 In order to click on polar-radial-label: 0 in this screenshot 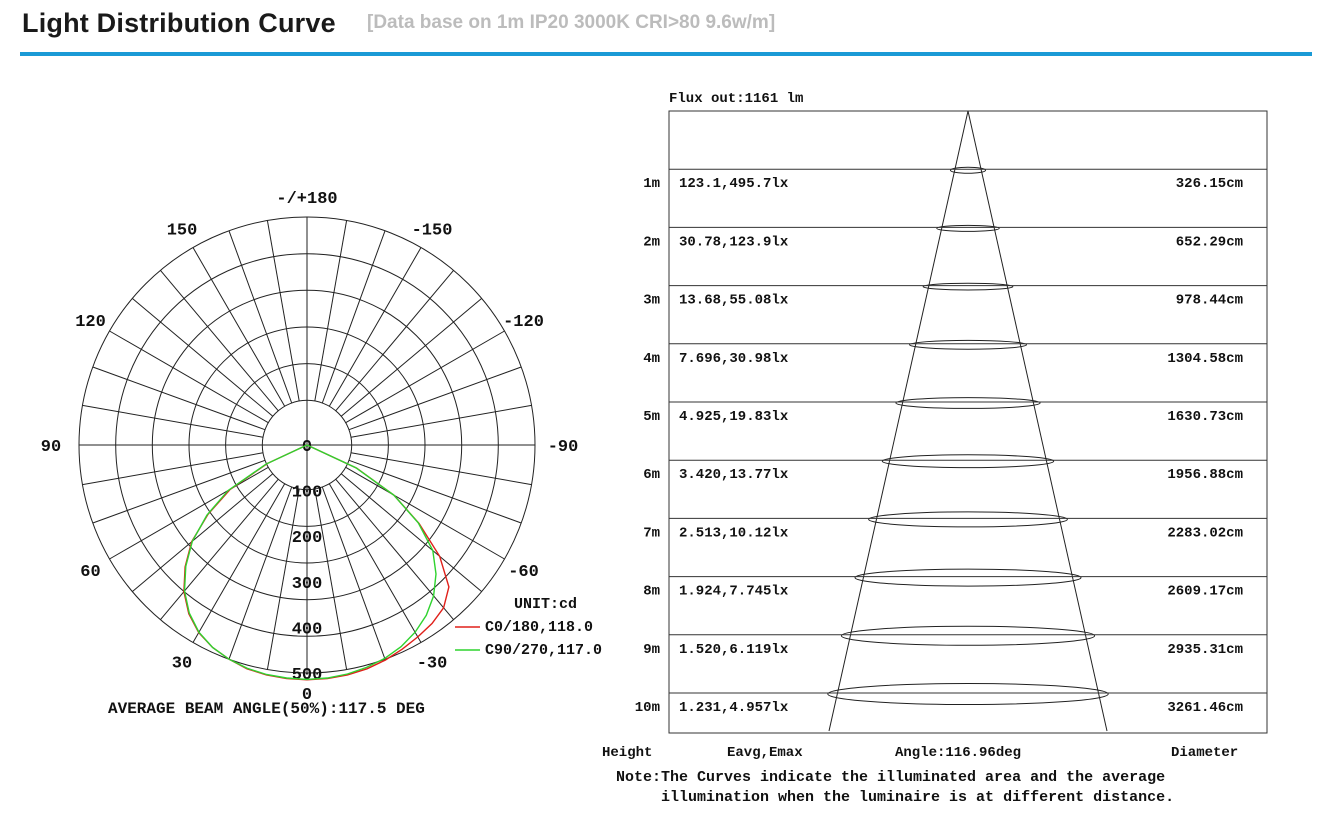, I will do `click(307, 447)`.